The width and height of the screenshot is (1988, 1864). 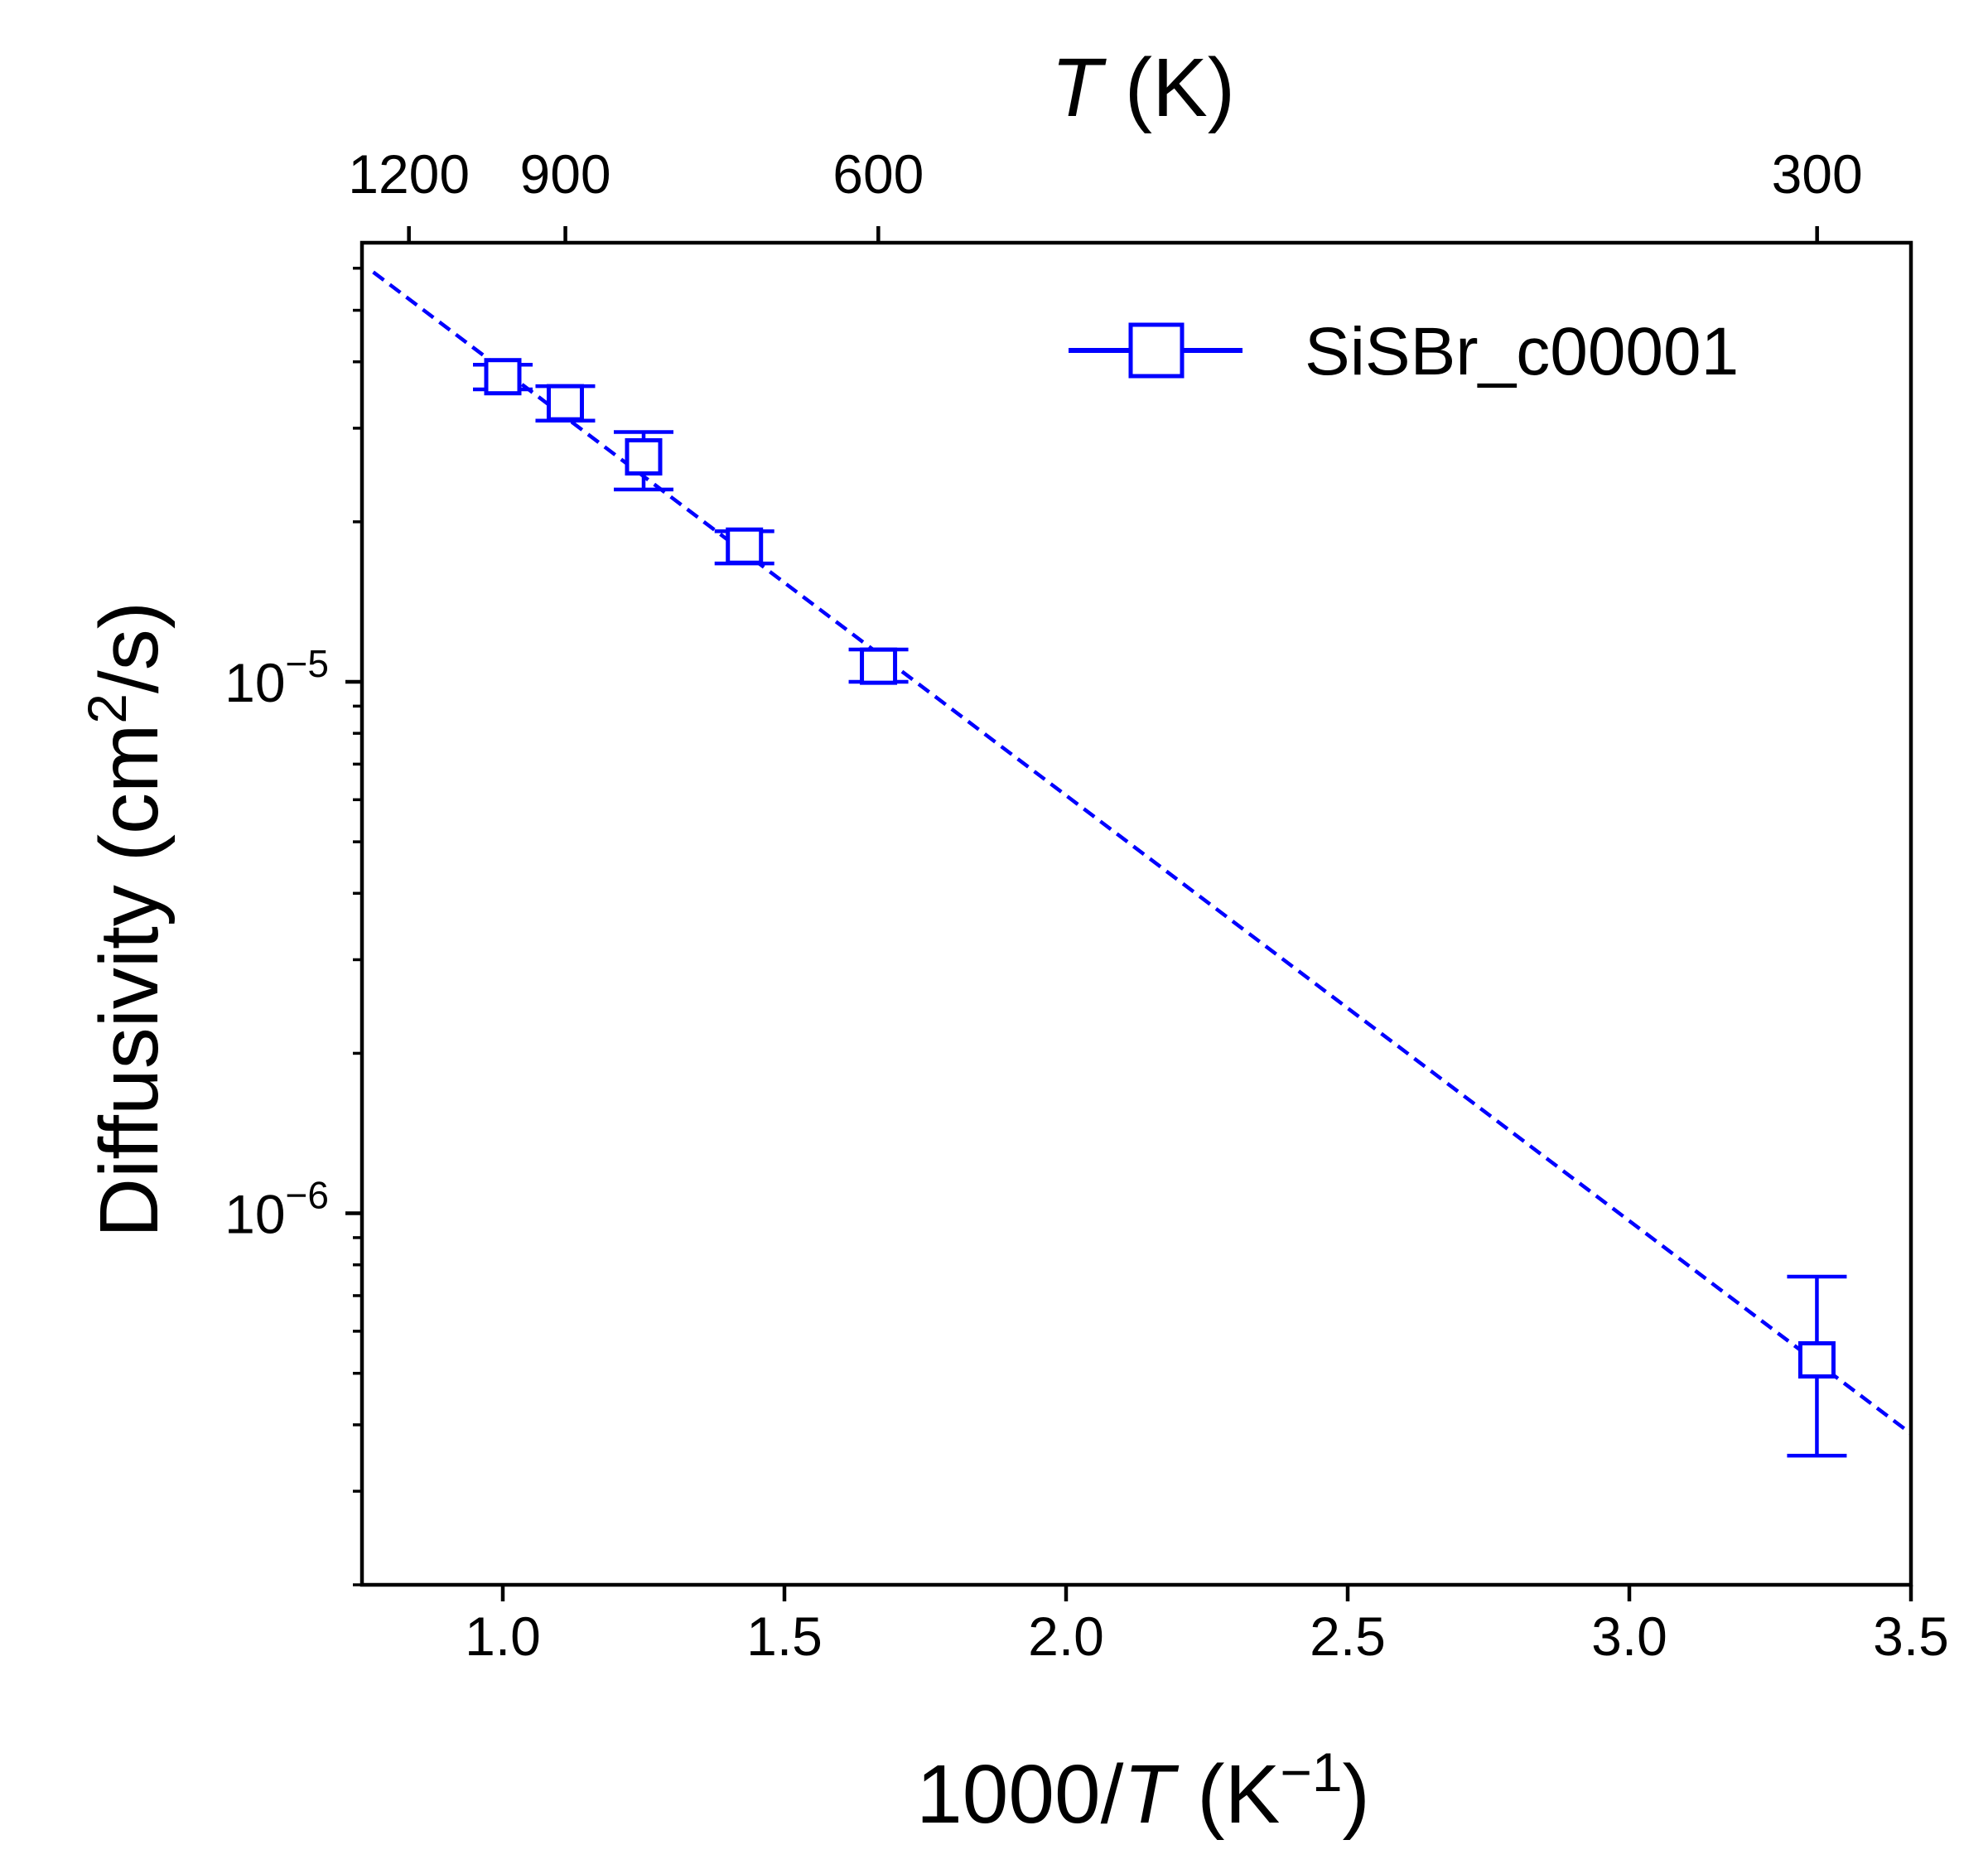 I want to click on y-axis-label: Diffusivity (cm2/s), so click(x=126, y=919).